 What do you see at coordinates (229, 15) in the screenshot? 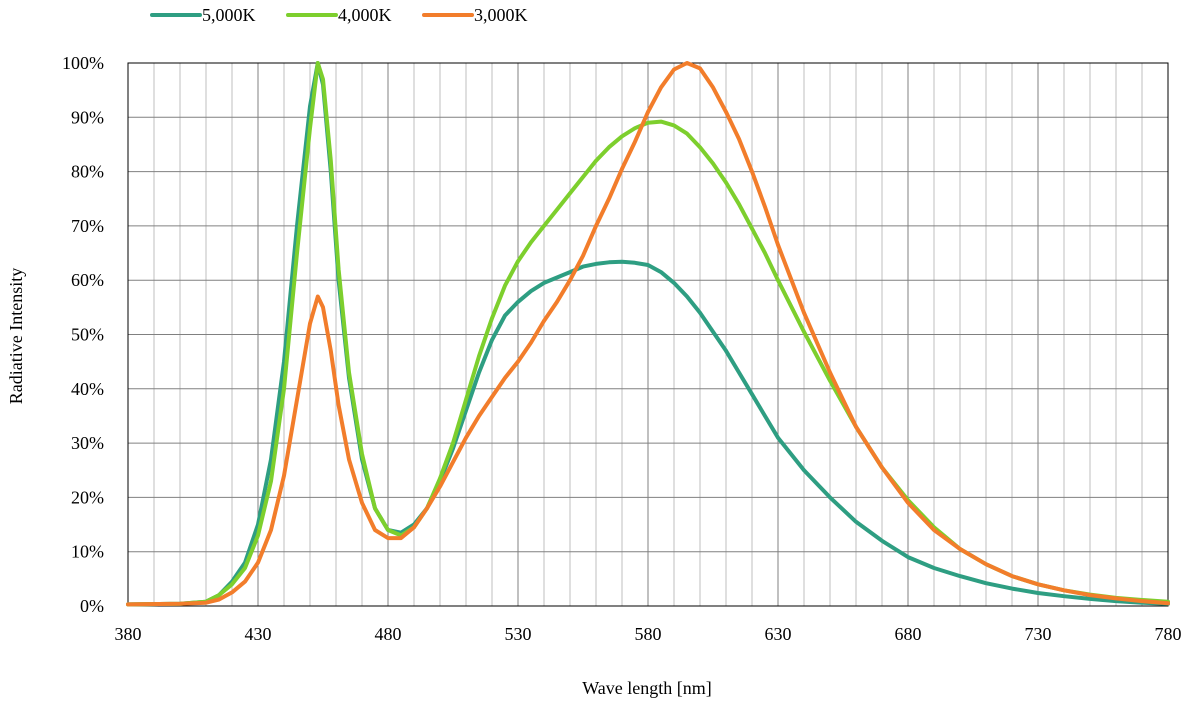
I see `legend-label: 5,000K` at bounding box center [229, 15].